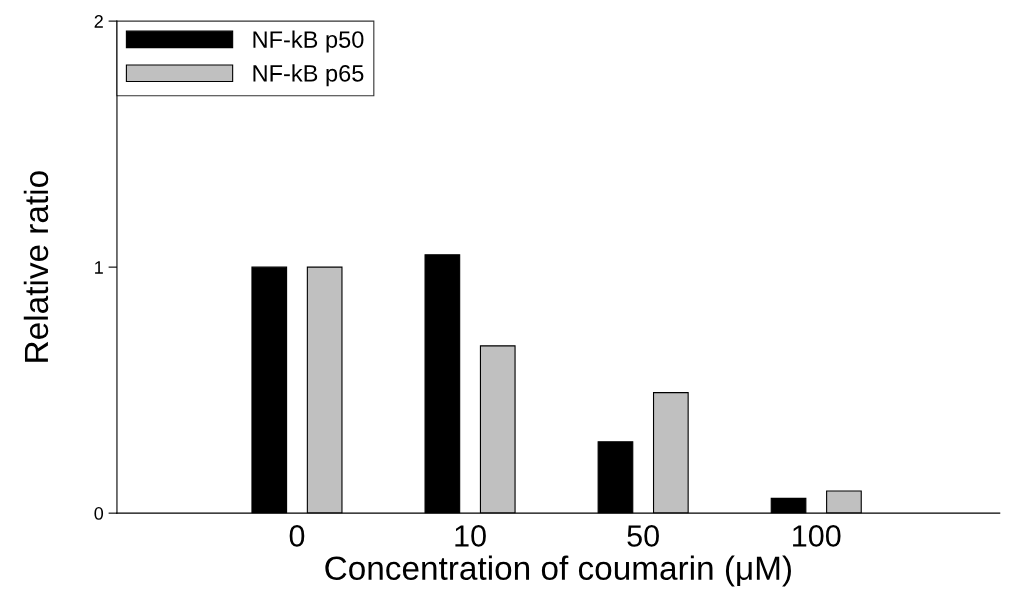 Image resolution: width=1017 pixels, height=603 pixels. I want to click on y-tick-label: 1, so click(99, 267).